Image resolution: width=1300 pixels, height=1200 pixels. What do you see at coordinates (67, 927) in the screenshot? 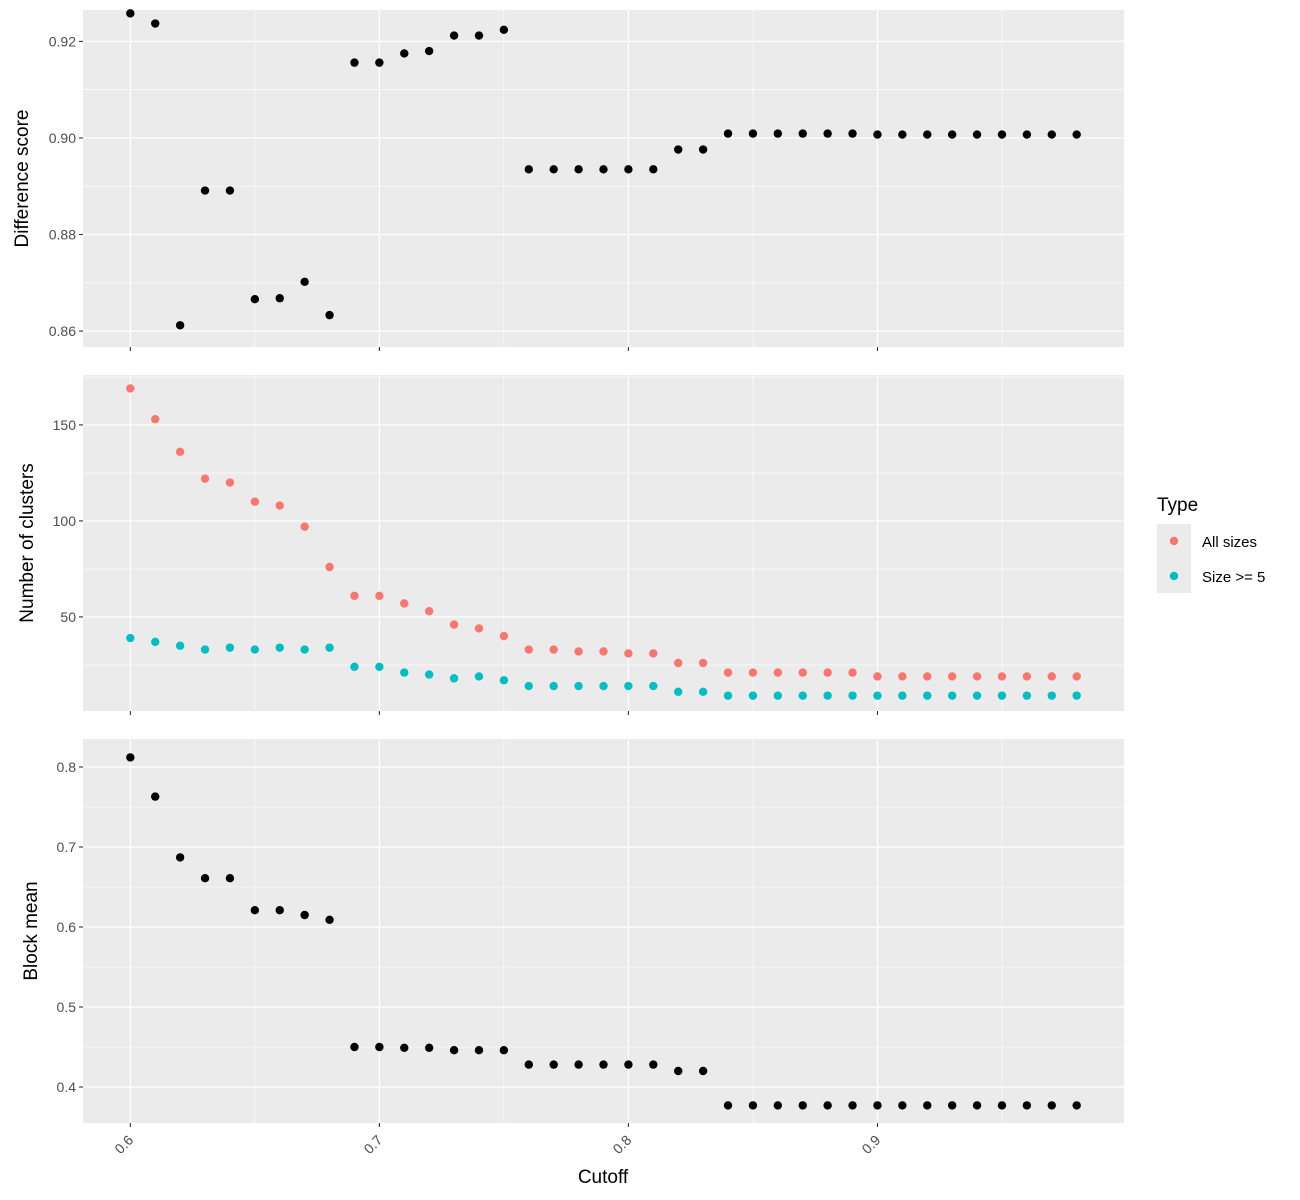
I see `y-tick-label: 0.6` at bounding box center [67, 927].